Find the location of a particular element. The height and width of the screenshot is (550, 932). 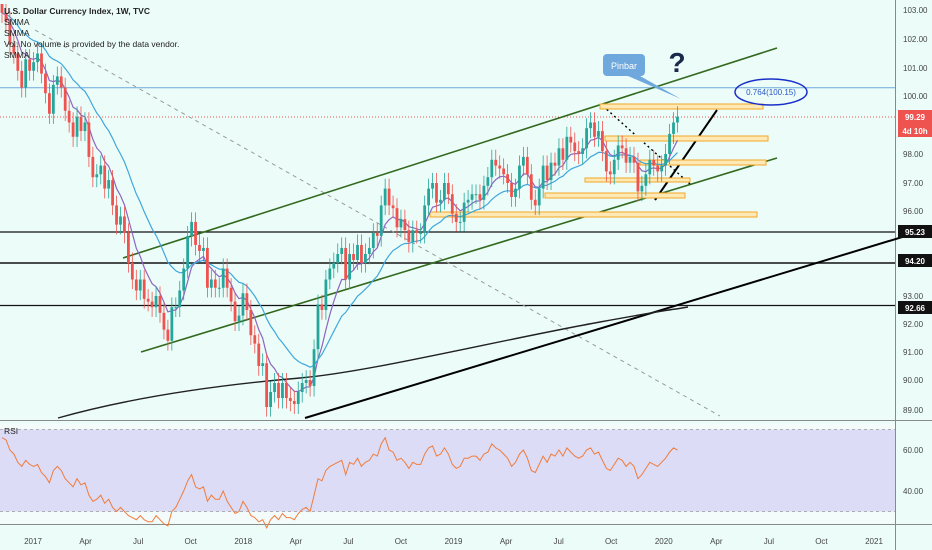

legend-smma-3: SMMA is located at coordinates (17, 55).